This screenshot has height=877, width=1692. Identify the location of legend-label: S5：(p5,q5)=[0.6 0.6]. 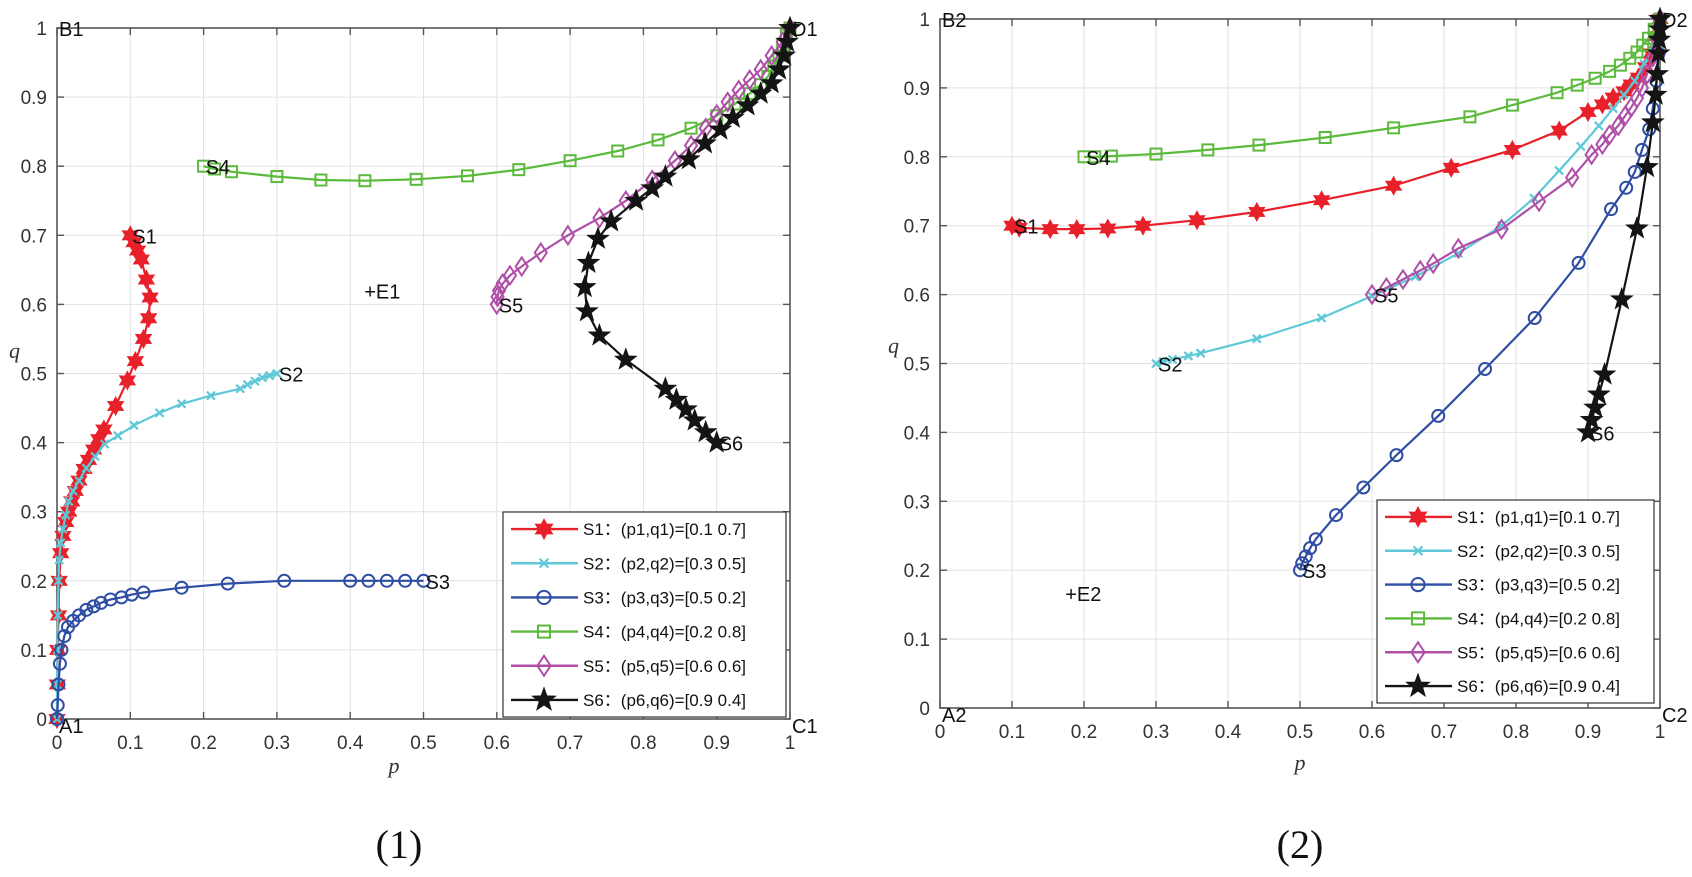
(1538, 652).